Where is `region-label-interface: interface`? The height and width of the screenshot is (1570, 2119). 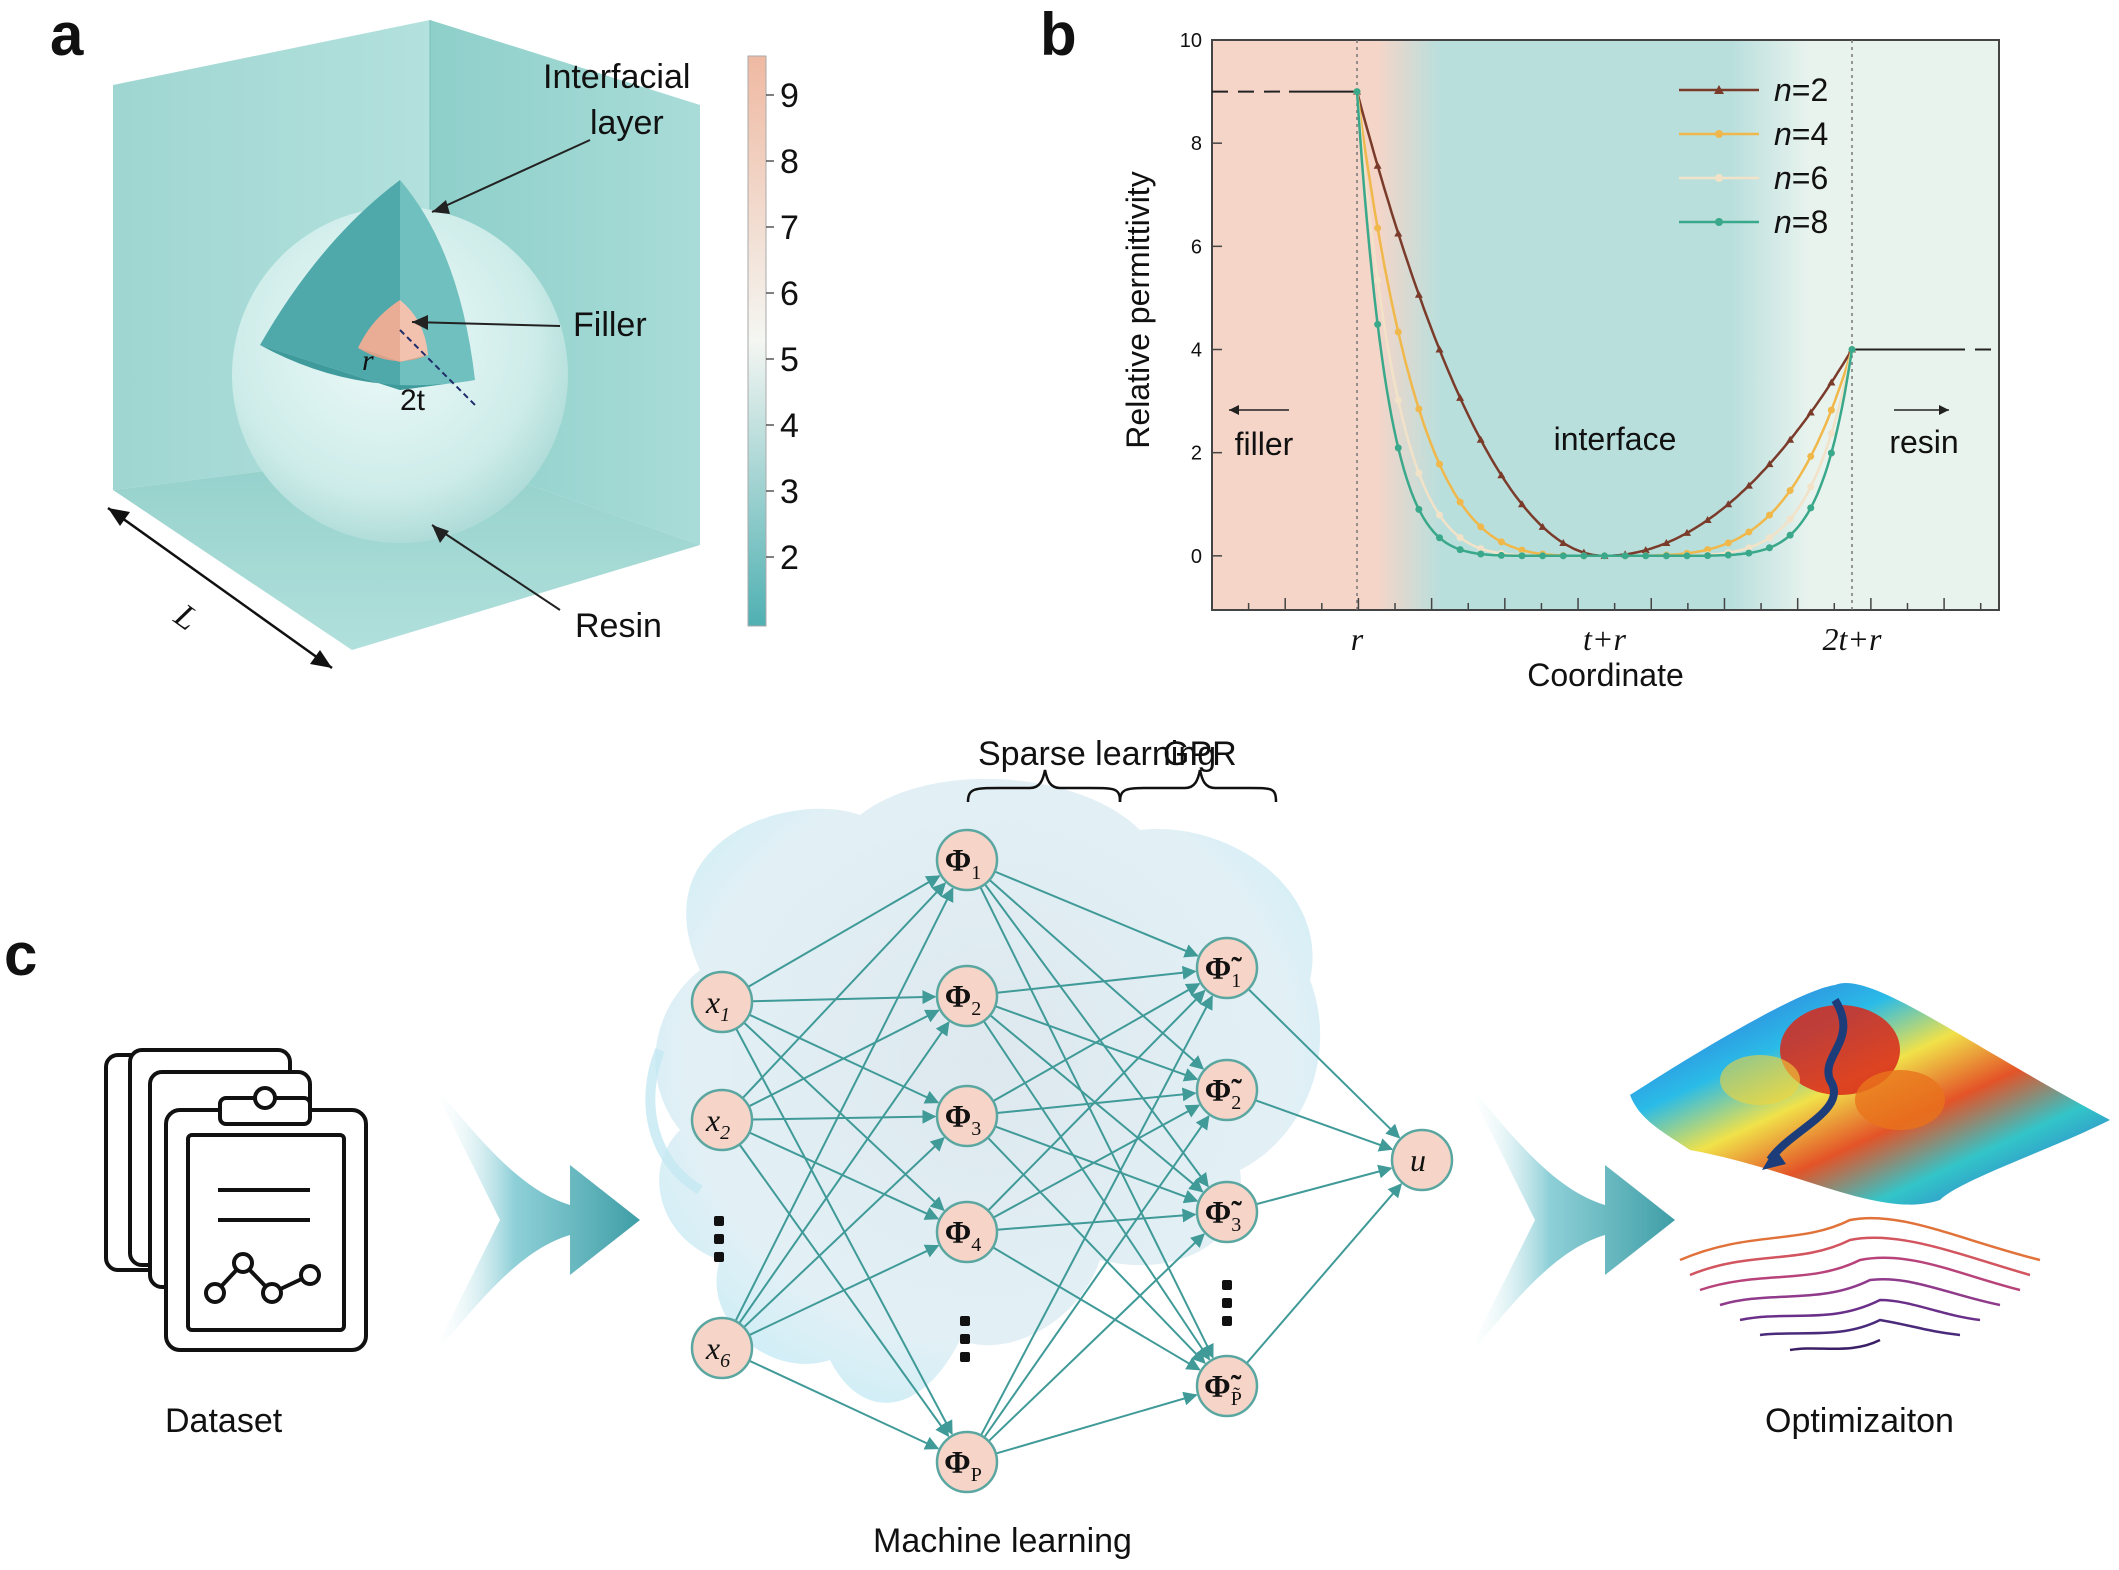 region-label-interface: interface is located at coordinates (1615, 439).